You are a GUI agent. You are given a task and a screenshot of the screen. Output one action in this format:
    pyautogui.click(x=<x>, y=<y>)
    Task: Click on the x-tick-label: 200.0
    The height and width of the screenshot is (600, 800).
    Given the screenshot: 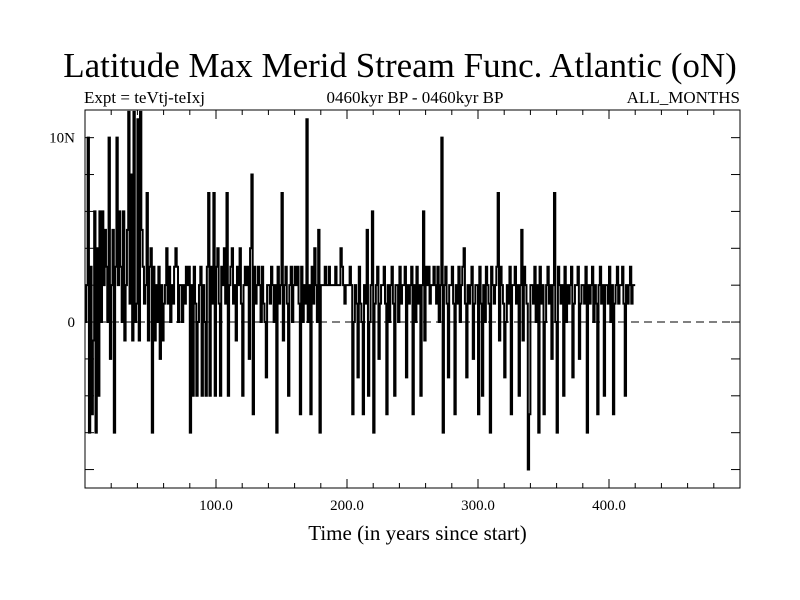 What is the action you would take?
    pyautogui.click(x=347, y=506)
    